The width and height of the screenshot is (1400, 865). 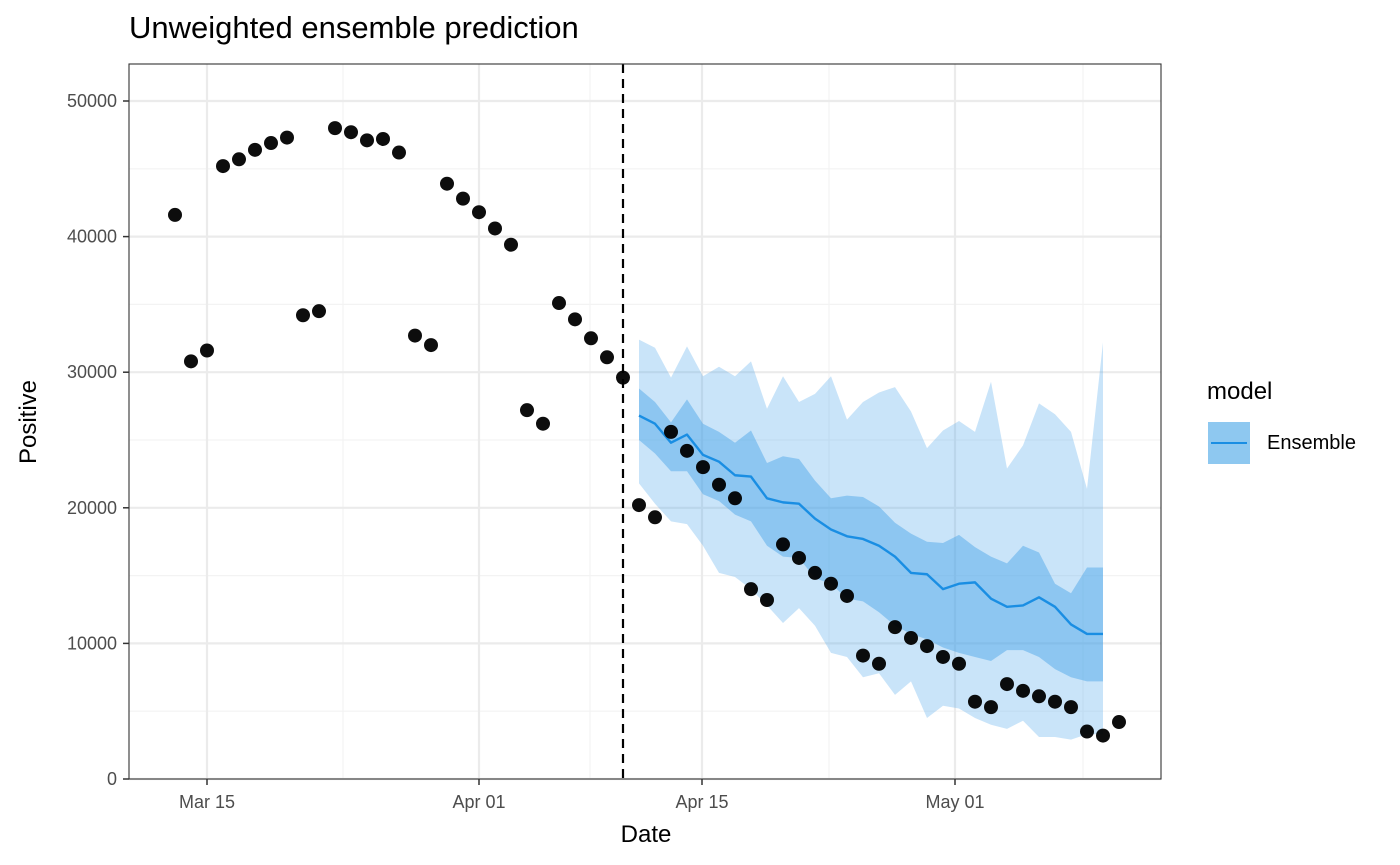 What do you see at coordinates (1240, 391) in the screenshot?
I see `legend-title: model` at bounding box center [1240, 391].